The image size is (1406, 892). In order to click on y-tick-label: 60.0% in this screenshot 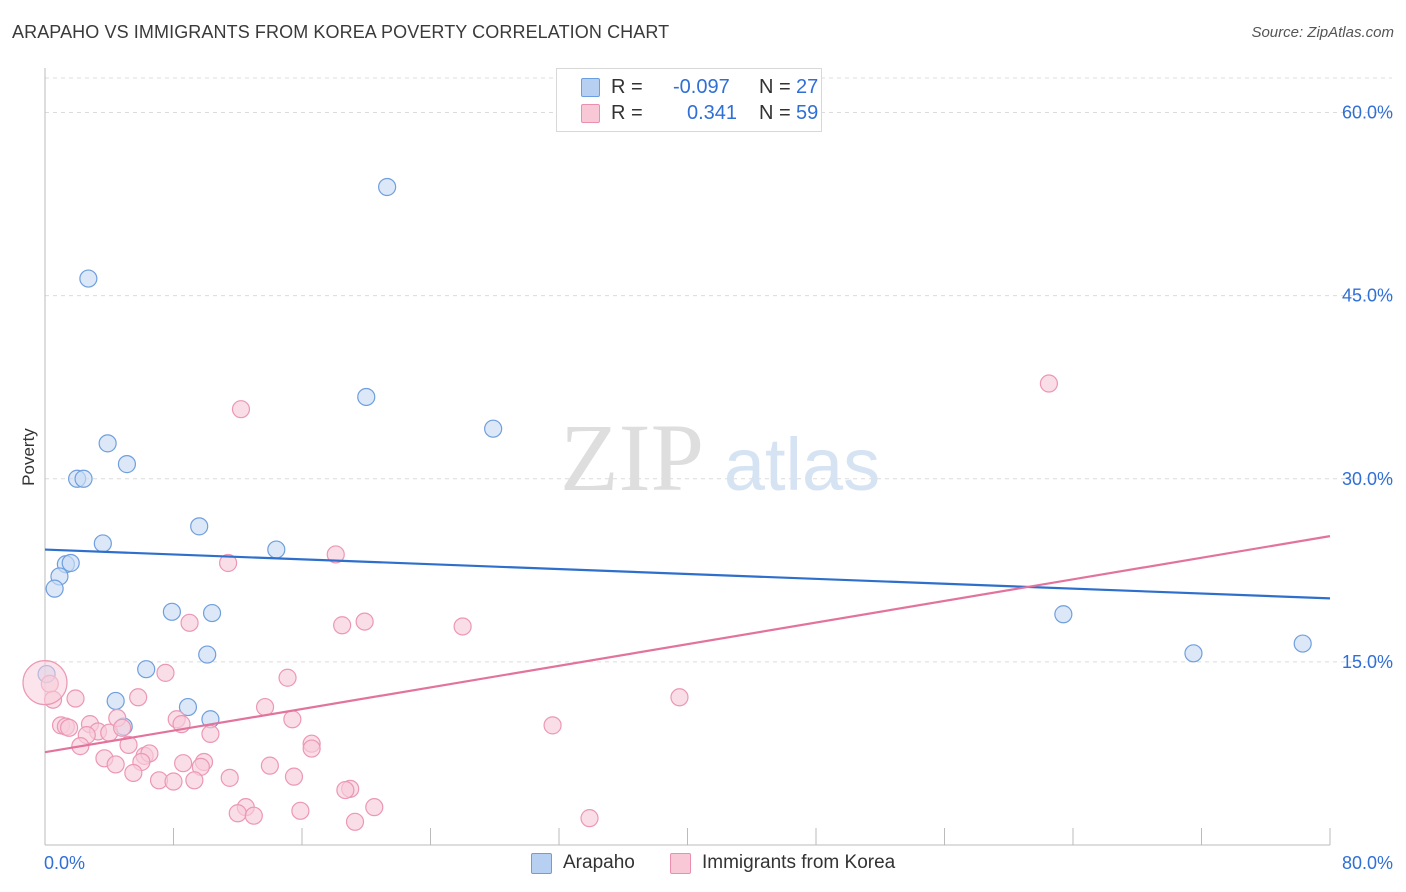, I will do `click(1367, 113)`.